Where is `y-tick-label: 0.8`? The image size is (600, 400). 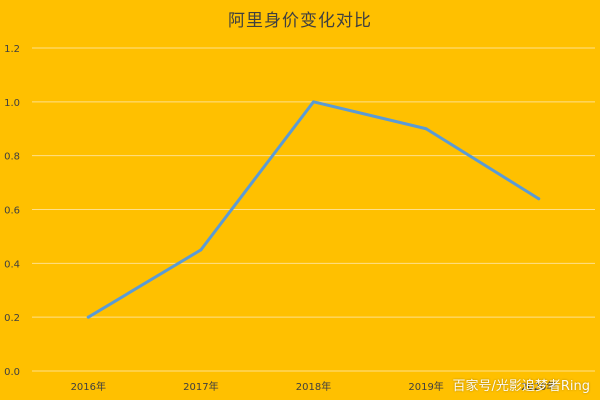
y-tick-label: 0.8 is located at coordinates (12, 157).